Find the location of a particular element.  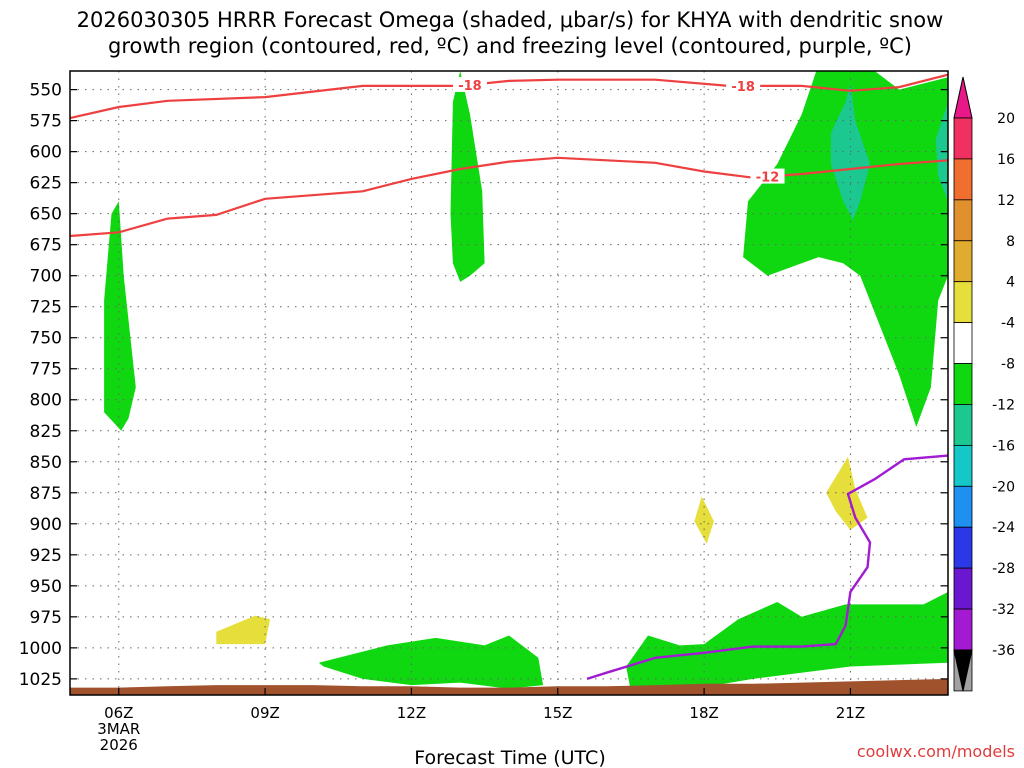

y-tick-label-925: 925 is located at coordinates (46, 556).